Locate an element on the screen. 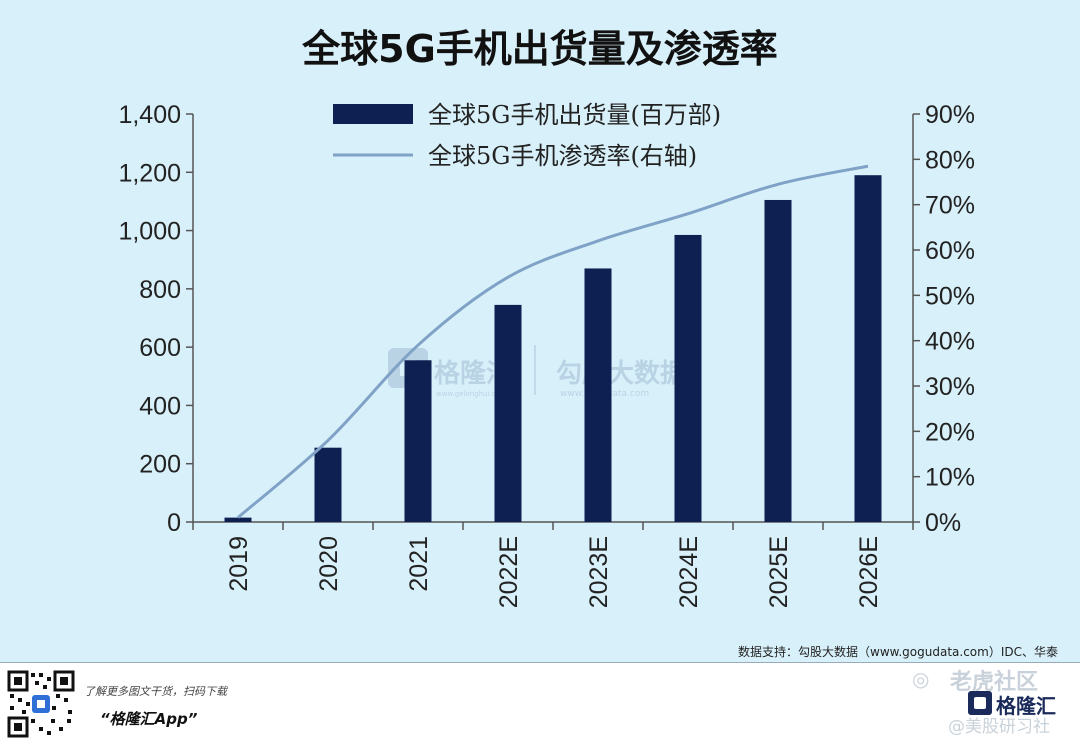 The image size is (1080, 743). gelonghui-logo: 格隆汇 is located at coordinates (1019, 704).